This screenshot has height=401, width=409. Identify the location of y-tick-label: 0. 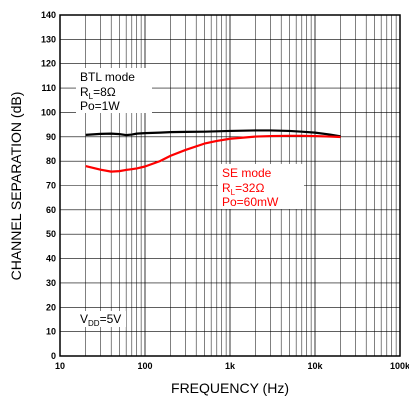
(53, 356).